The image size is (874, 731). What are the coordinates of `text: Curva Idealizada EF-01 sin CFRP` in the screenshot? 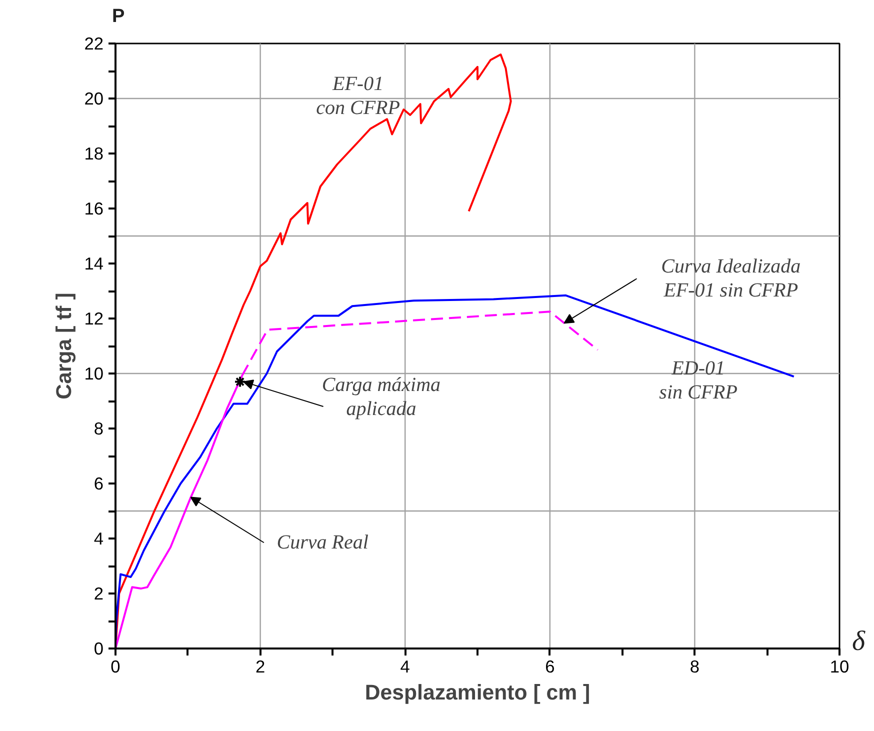 It's located at (731, 279).